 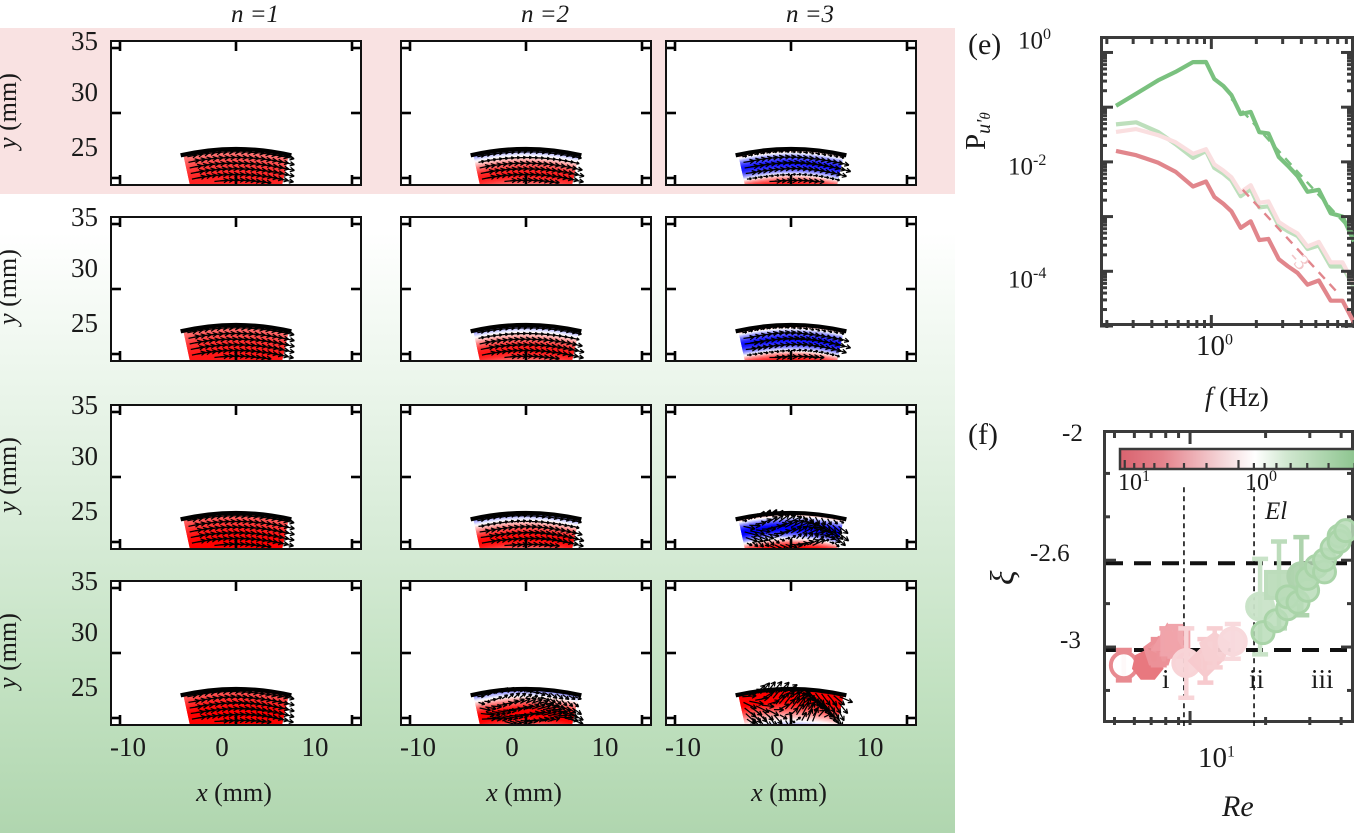 I want to click on velocity-panel-r1-n1, so click(x=236, y=113).